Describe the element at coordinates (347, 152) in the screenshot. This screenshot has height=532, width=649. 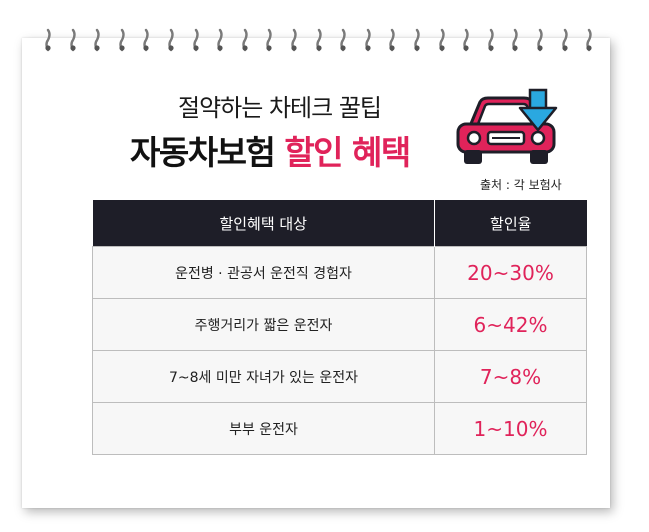
I see `title-highlight: 할인 혜택` at that location.